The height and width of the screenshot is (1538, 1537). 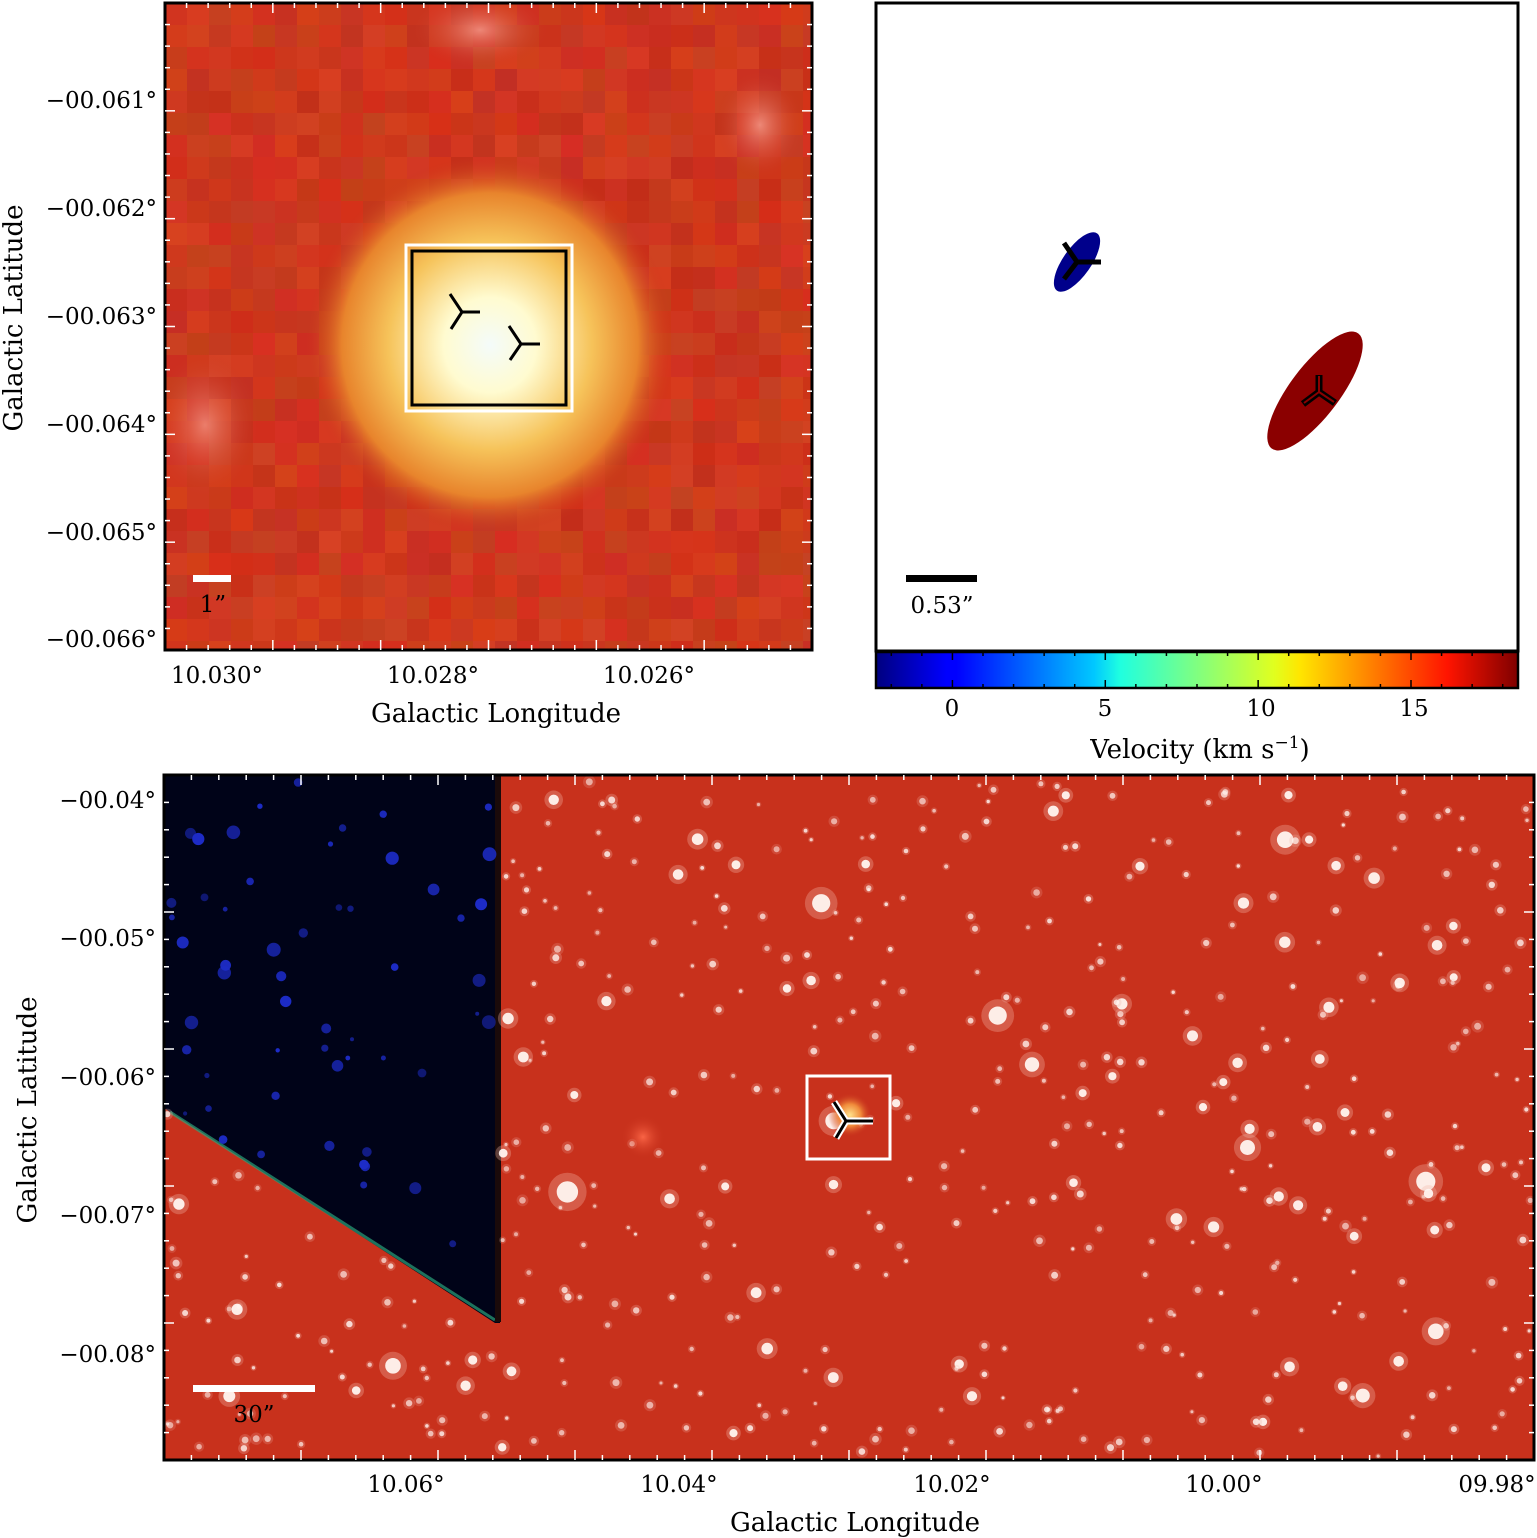 I want to click on ytick-label: −00.064°, so click(x=101, y=425).